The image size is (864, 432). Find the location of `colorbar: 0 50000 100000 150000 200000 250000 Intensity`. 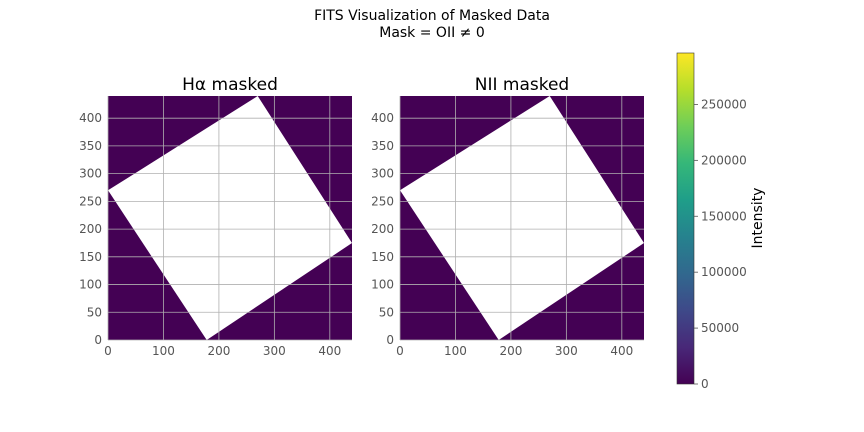

colorbar: 0 50000 100000 150000 200000 250000 Intensity is located at coordinates (721, 221).